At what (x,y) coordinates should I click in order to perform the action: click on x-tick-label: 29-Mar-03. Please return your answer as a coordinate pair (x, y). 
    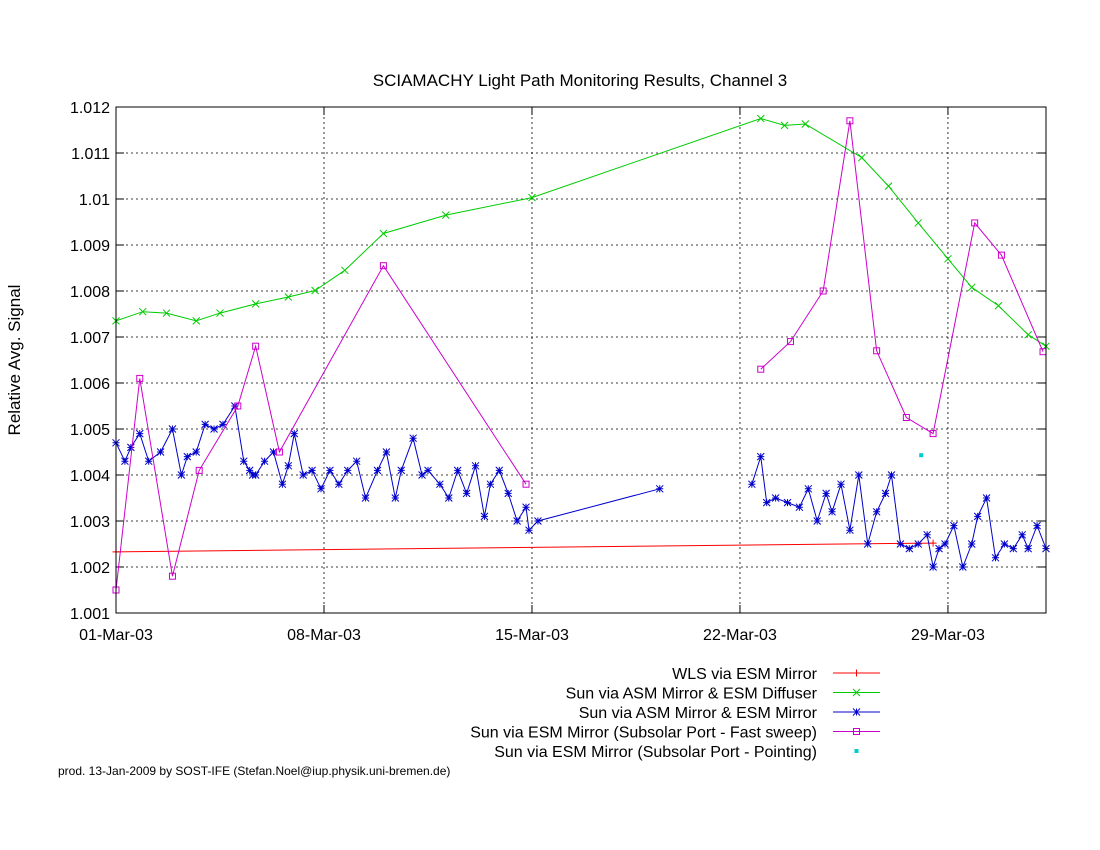
    Looking at the image, I should click on (948, 635).